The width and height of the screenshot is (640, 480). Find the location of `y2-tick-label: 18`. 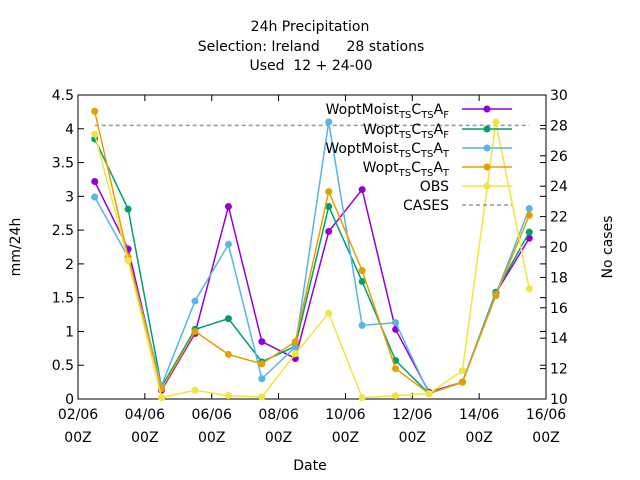

y2-tick-label: 18 is located at coordinates (559, 278).